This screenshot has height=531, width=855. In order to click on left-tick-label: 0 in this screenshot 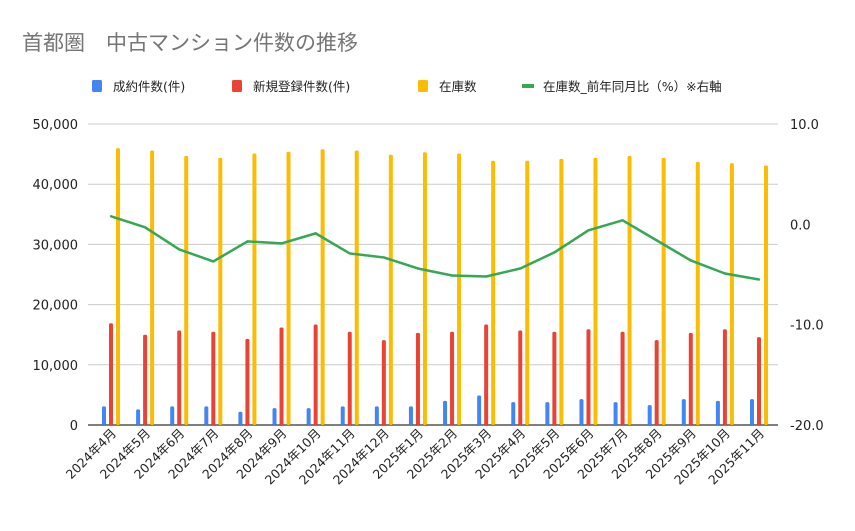, I will do `click(74, 426)`.